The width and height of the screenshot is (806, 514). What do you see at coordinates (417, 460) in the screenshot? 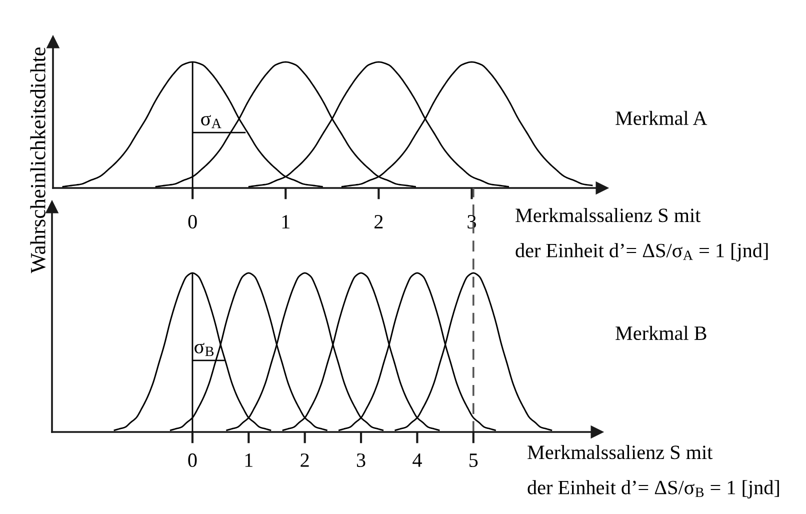
I see `x-tick-label: 4` at bounding box center [417, 460].